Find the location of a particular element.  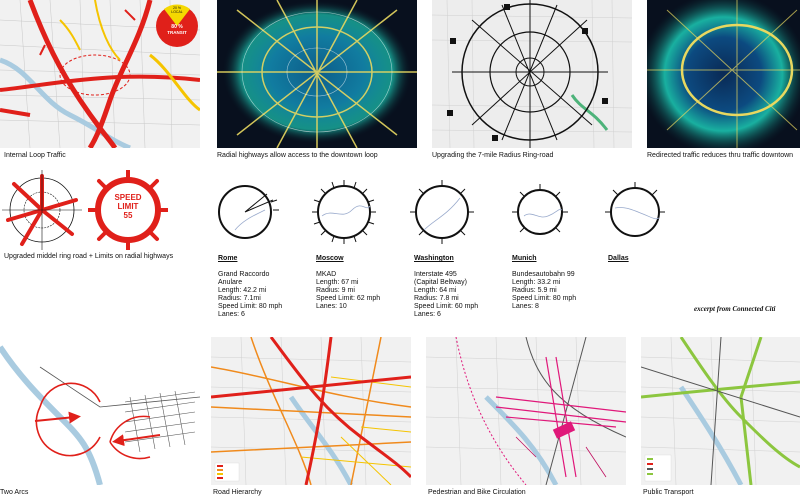

pie-transit-label: TRANSIT is located at coordinates (177, 32).